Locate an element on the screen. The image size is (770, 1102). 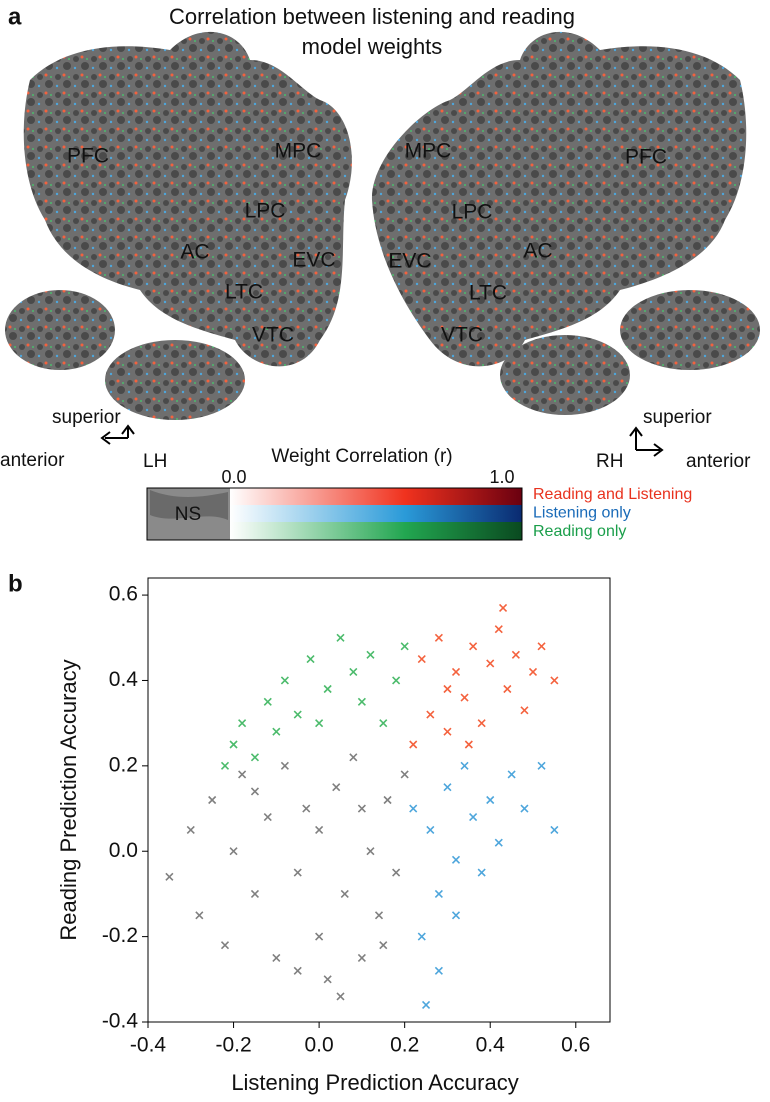
colorbar-title: Weight Correlation (r) is located at coordinates (361, 456).